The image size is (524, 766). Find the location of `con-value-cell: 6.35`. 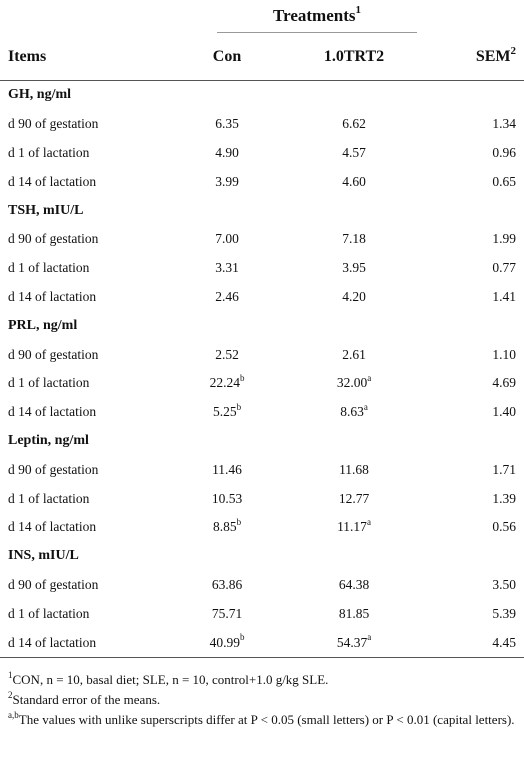

con-value-cell: 6.35 is located at coordinates (227, 124).